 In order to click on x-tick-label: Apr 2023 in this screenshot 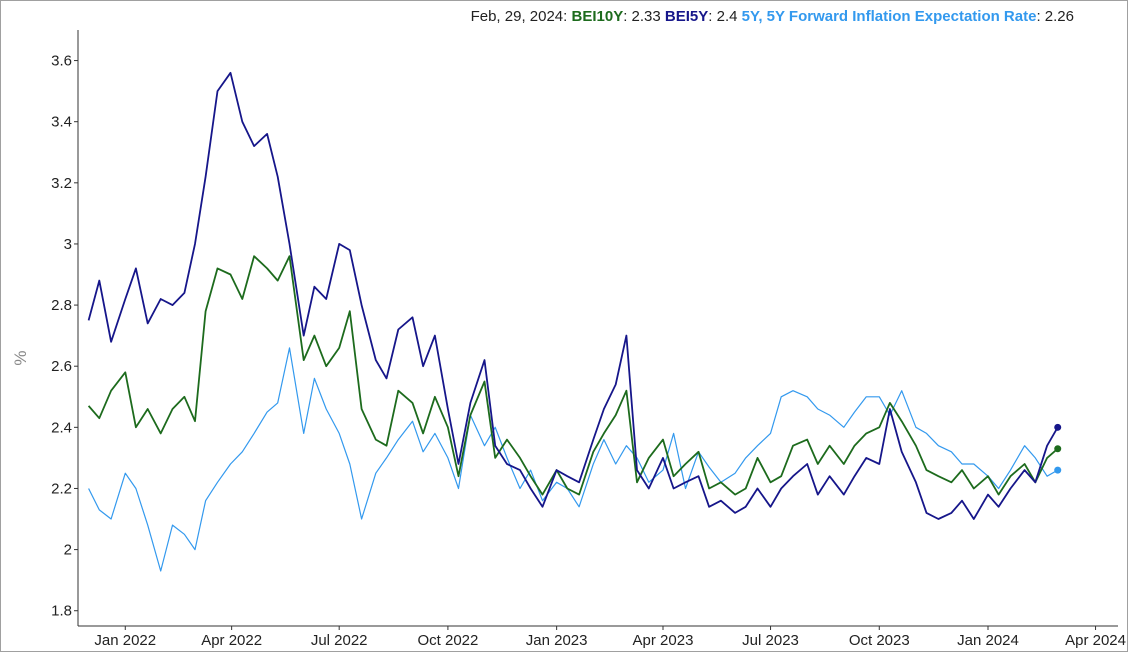, I will do `click(663, 640)`.